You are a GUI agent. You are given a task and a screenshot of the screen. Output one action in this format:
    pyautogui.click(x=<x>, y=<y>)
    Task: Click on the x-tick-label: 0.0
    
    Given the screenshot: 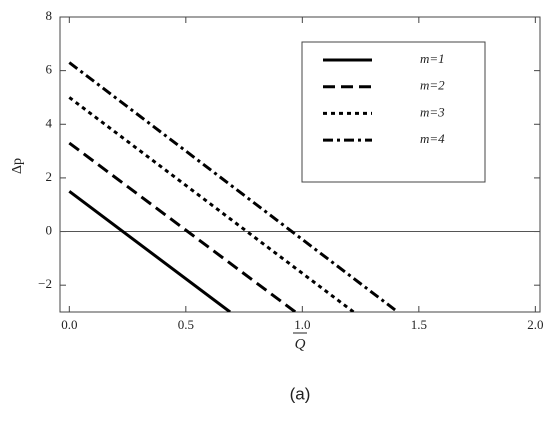 What is the action you would take?
    pyautogui.click(x=69, y=324)
    